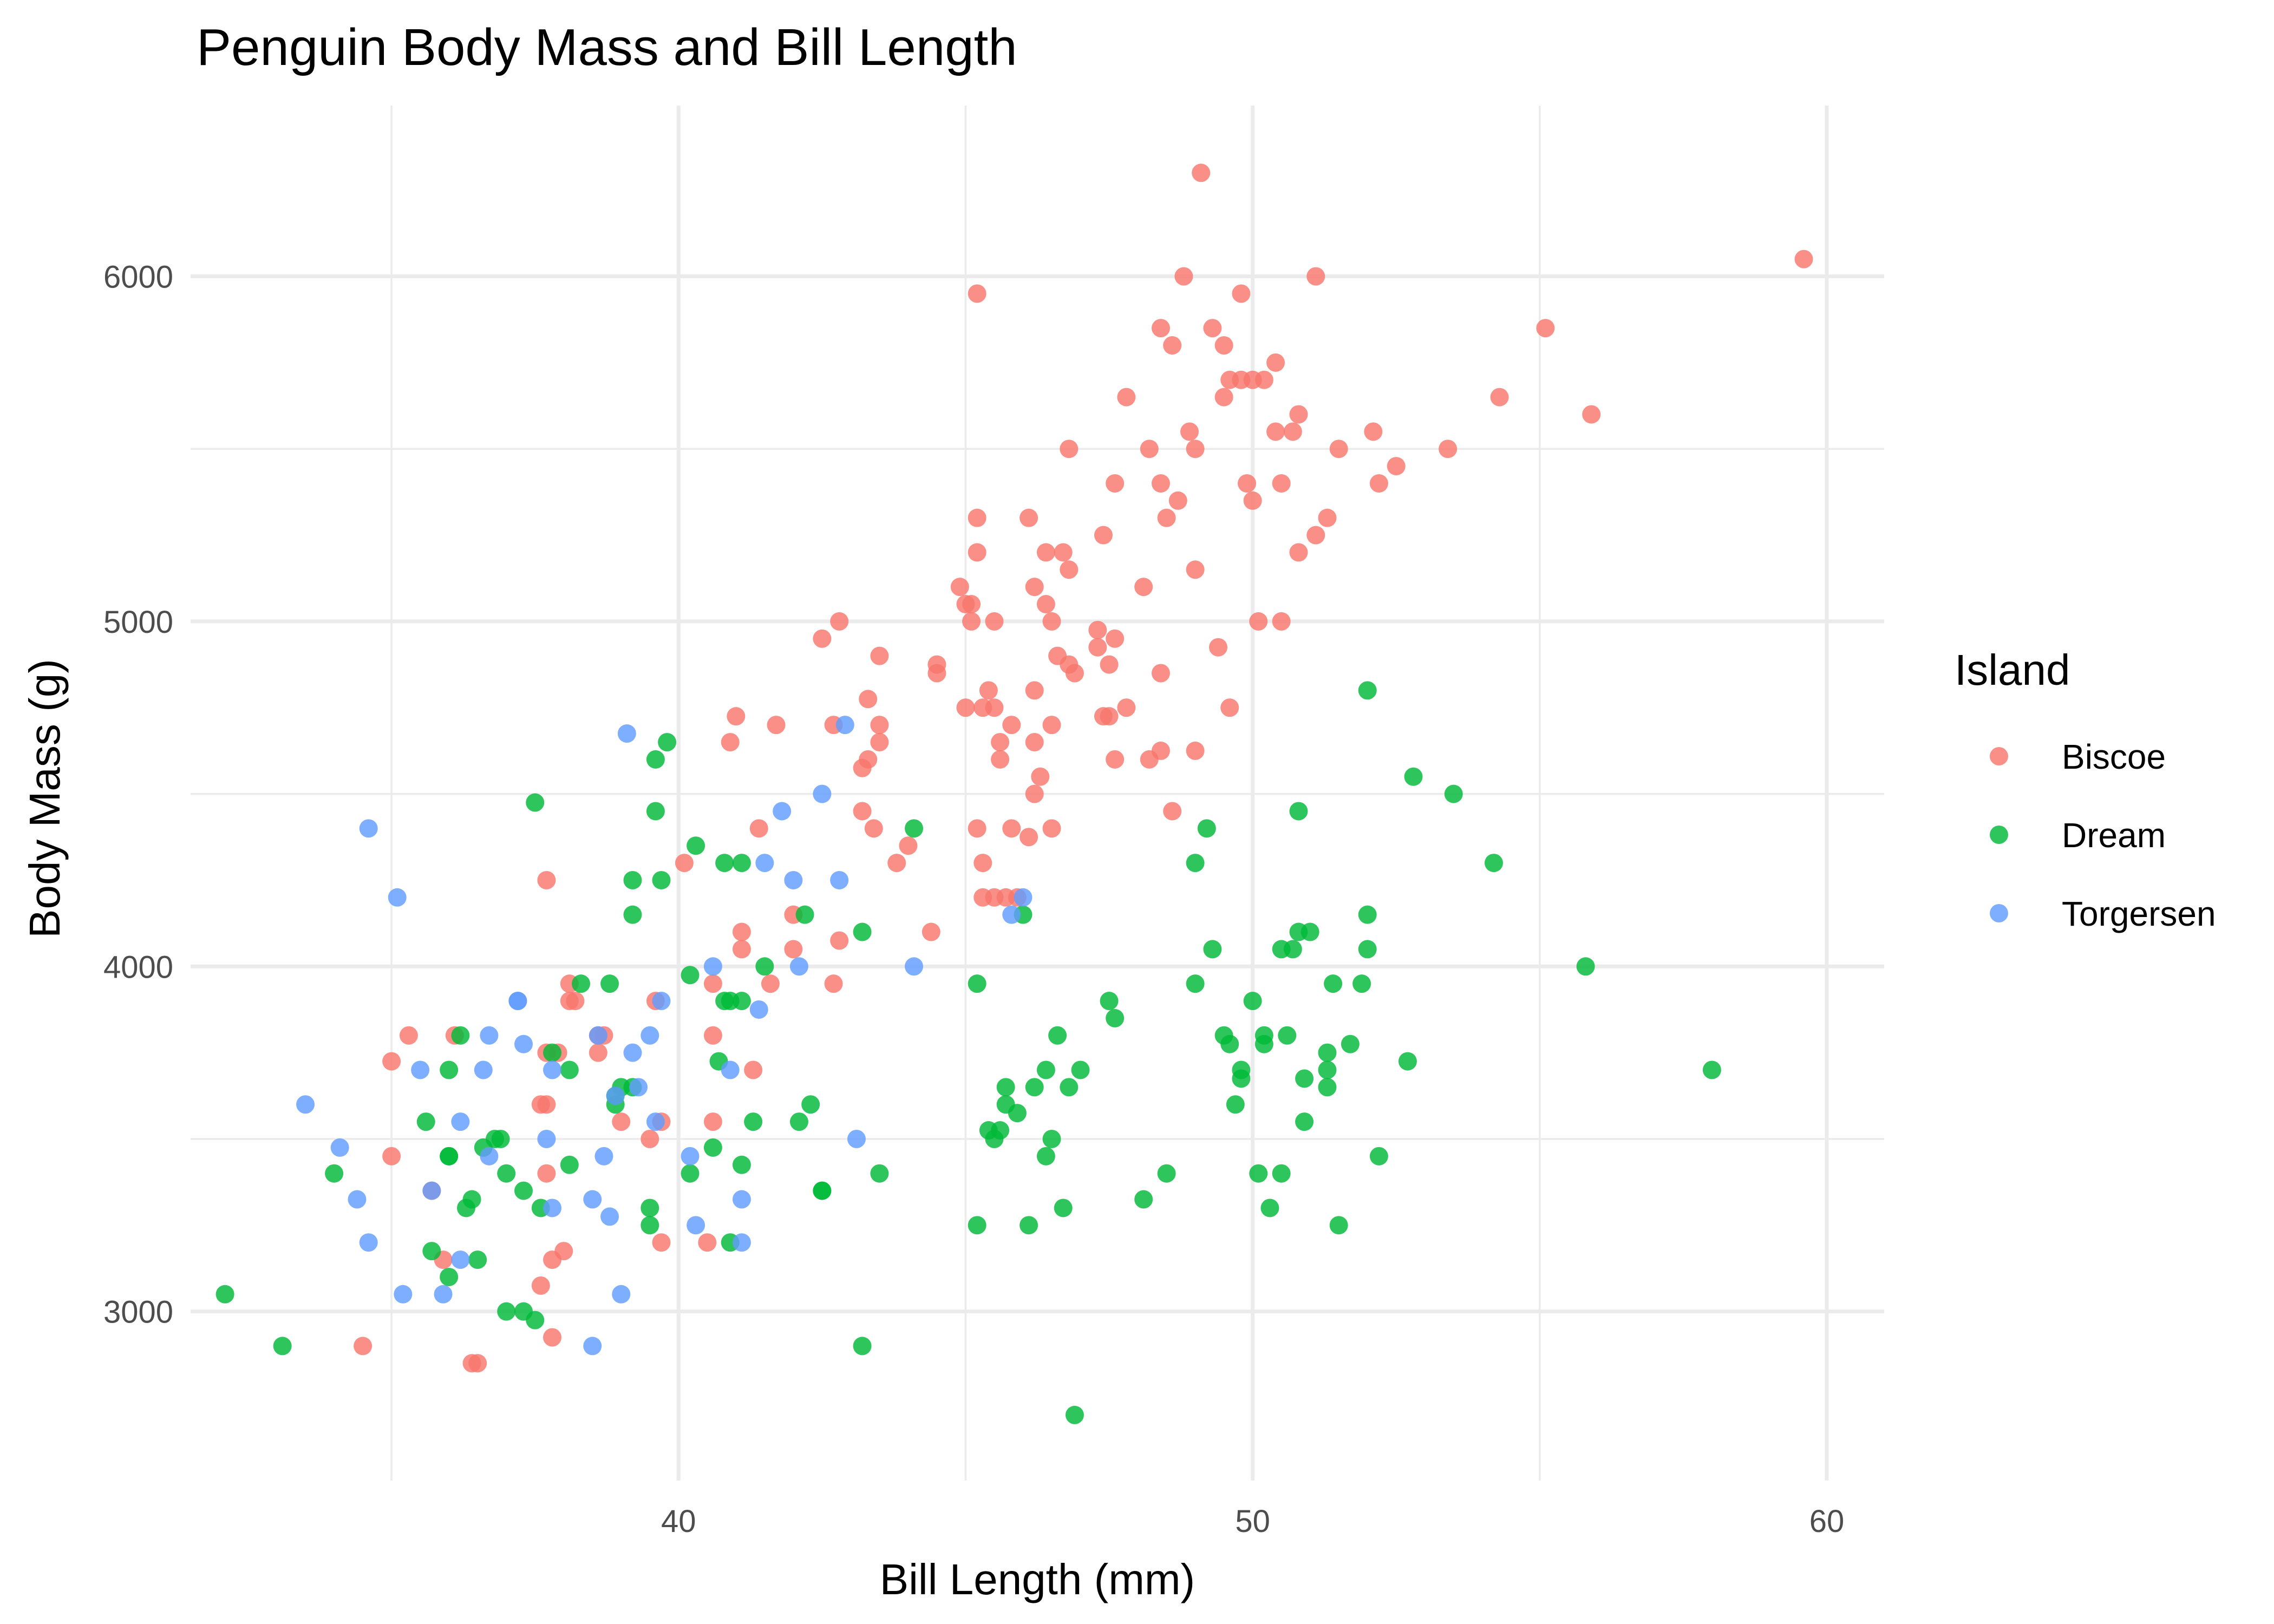 The image size is (2274, 1624). I want to click on legend-key-torgersen, so click(1999, 913).